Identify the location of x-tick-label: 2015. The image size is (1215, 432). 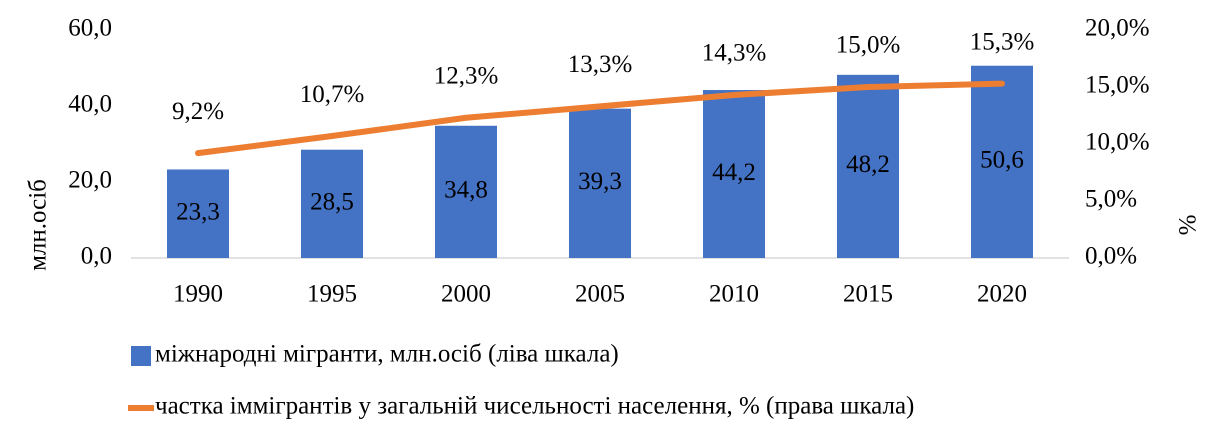
(868, 294).